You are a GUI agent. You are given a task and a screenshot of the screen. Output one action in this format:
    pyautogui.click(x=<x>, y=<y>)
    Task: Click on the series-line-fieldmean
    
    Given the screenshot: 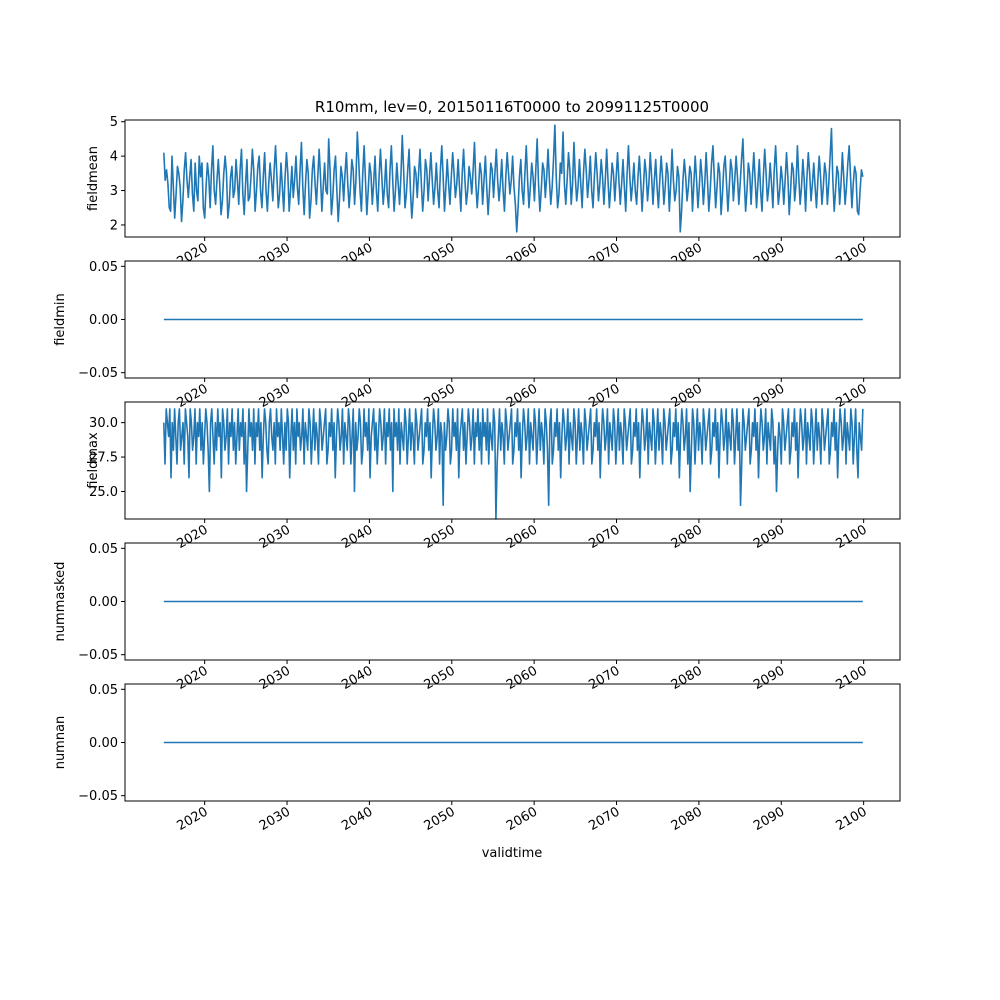 What is the action you would take?
    pyautogui.click(x=513, y=178)
    